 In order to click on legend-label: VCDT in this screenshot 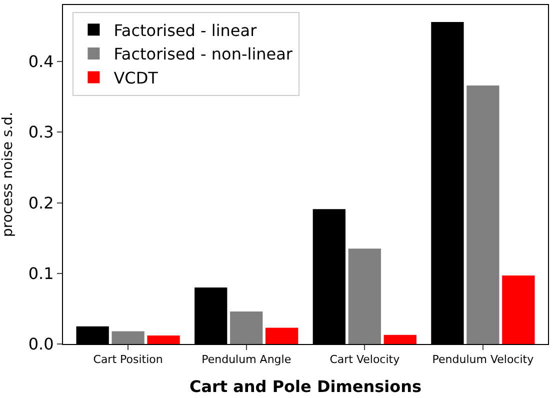, I will do `click(136, 78)`.